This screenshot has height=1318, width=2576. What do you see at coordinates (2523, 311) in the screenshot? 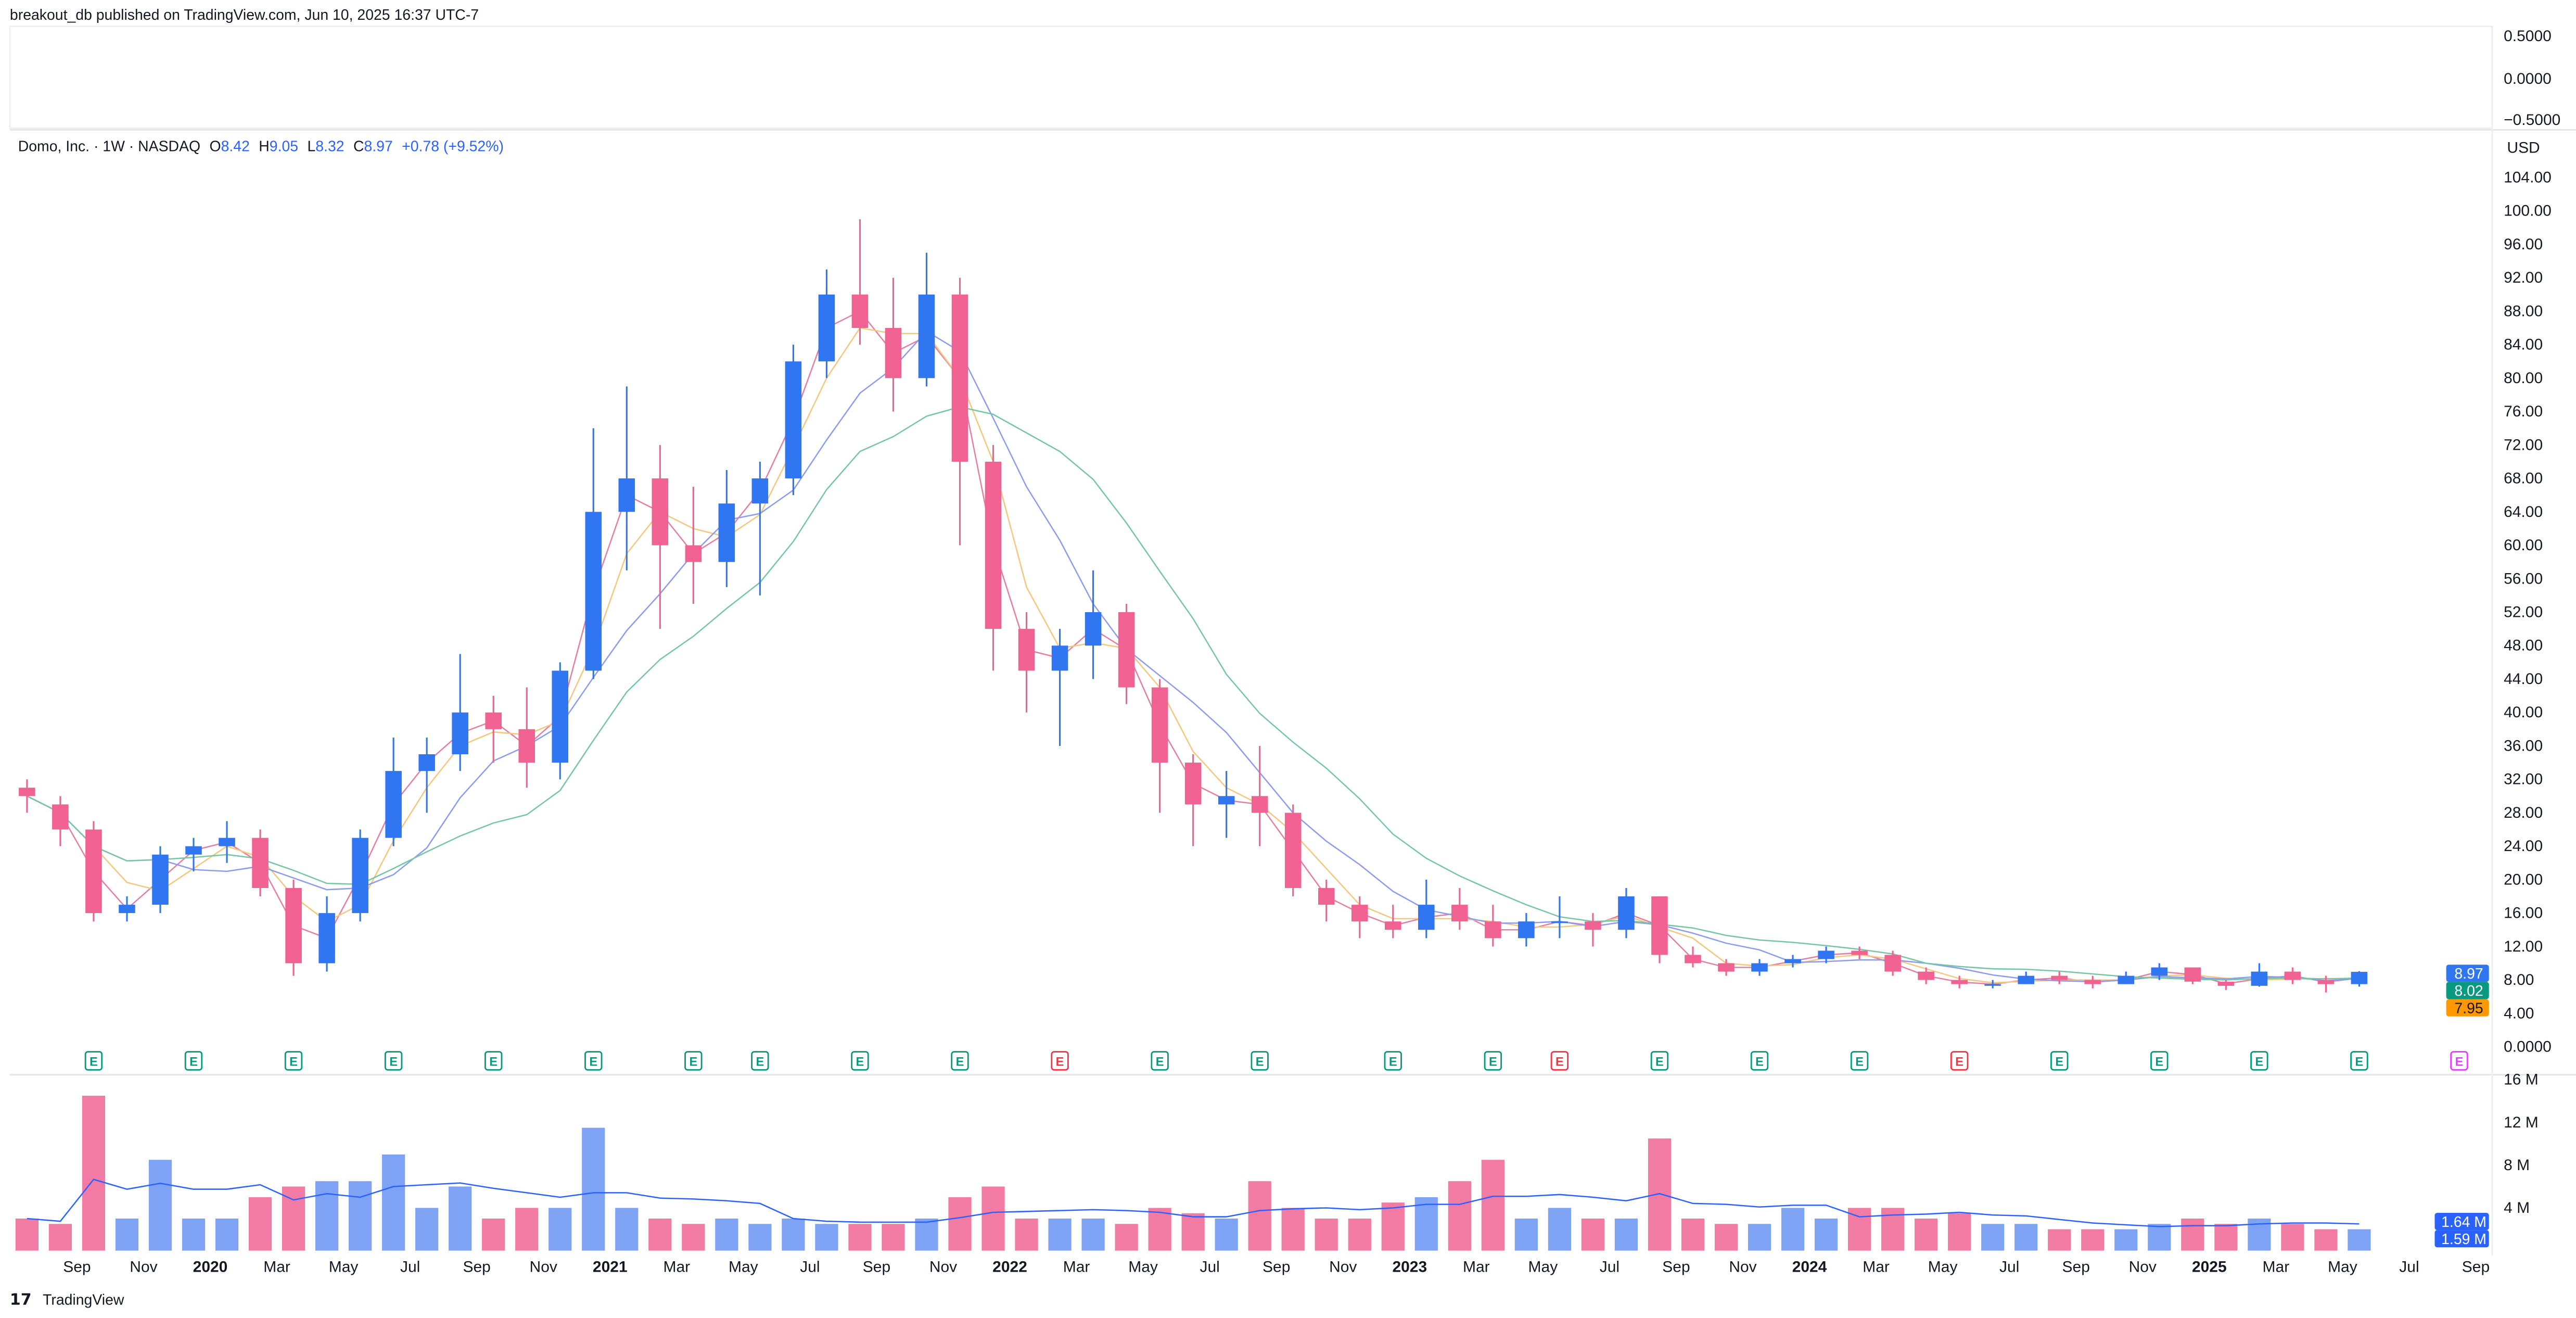
I see `price-tick-label: 88.00` at bounding box center [2523, 311].